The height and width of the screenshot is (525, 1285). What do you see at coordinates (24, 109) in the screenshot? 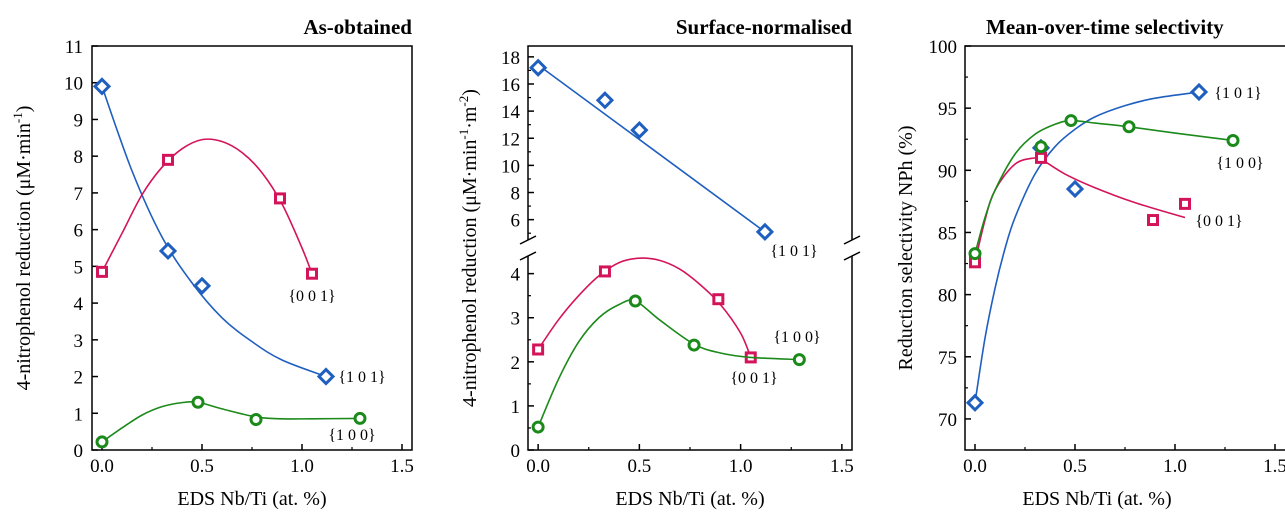
I see `y-axis-label-tail: )` at bounding box center [24, 109].